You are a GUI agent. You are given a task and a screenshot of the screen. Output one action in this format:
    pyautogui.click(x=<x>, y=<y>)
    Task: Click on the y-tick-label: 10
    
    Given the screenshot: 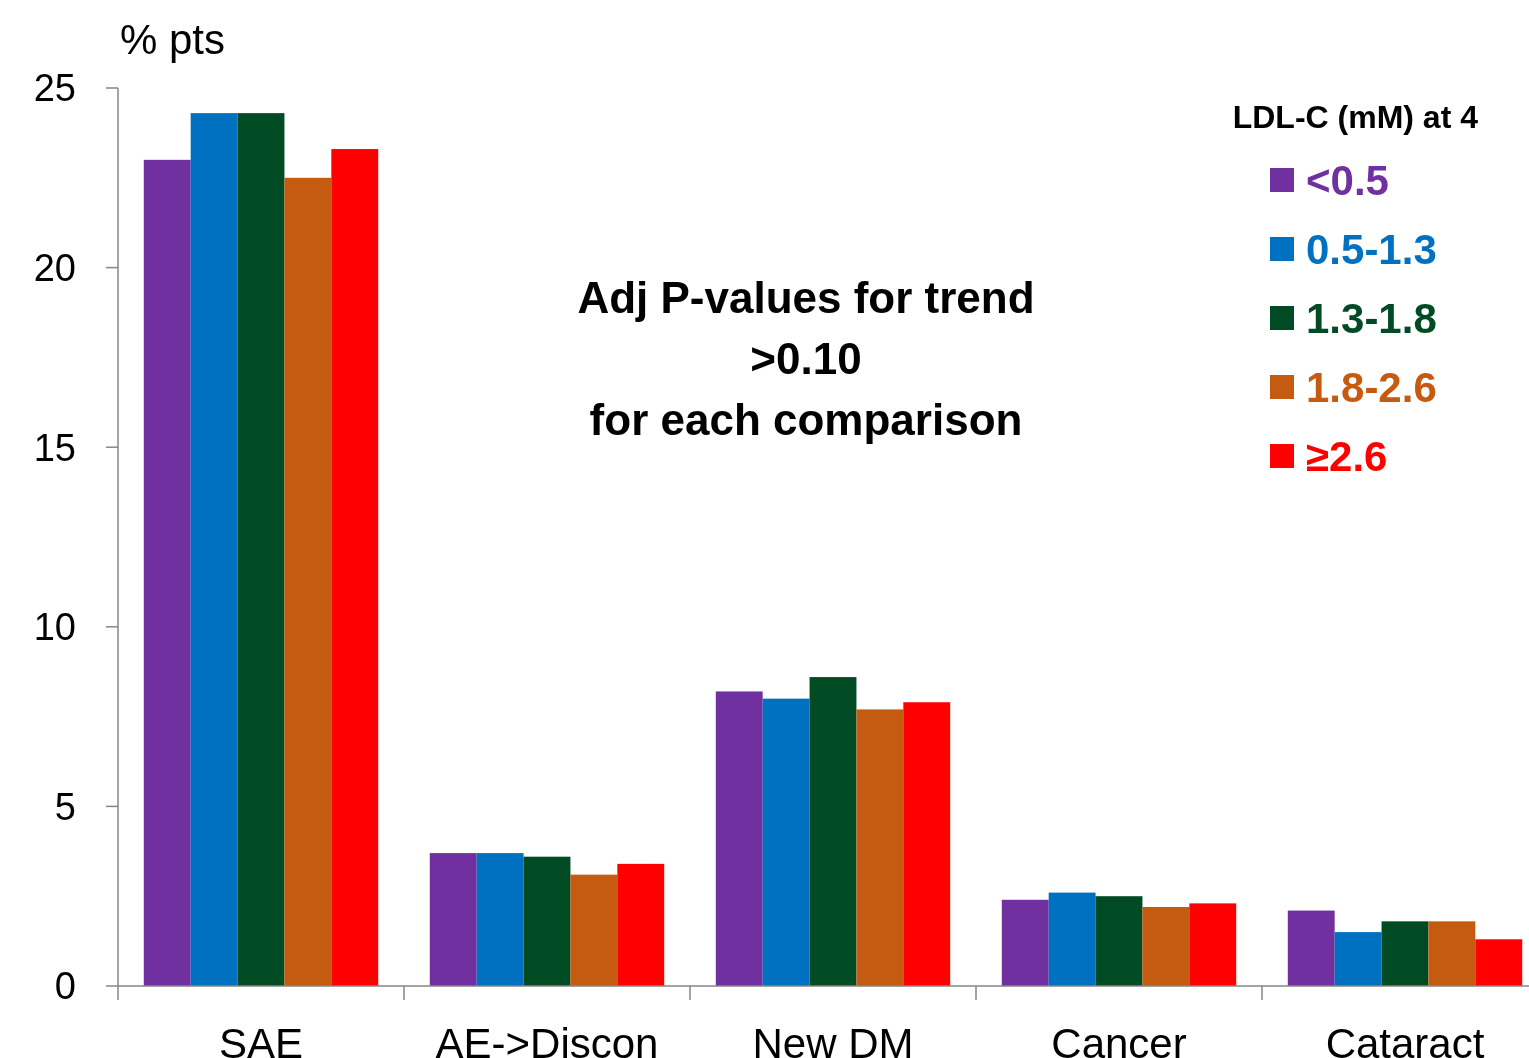 What is the action you would take?
    pyautogui.click(x=54, y=627)
    